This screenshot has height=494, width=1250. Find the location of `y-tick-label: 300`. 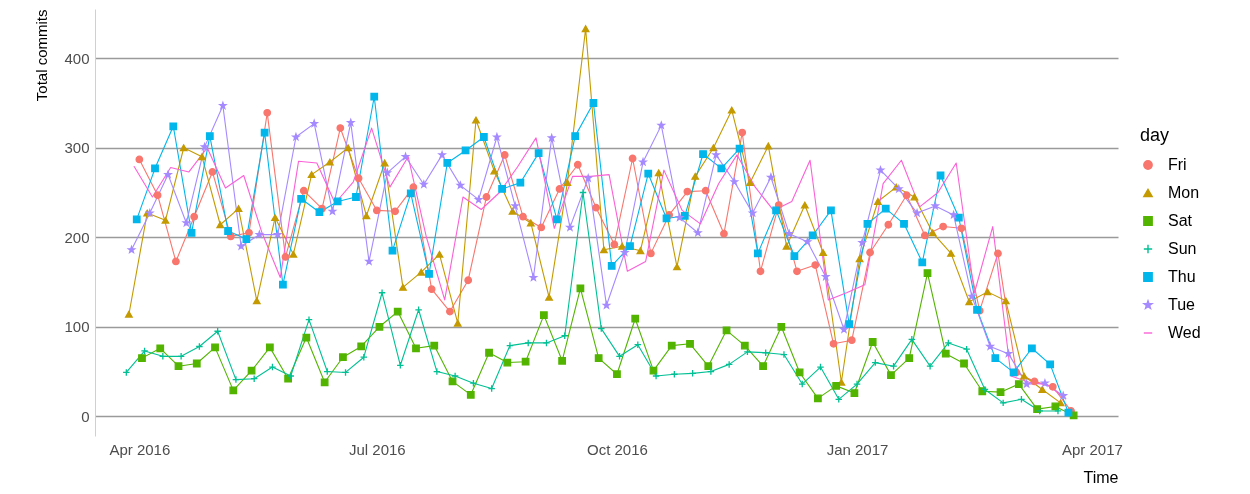

y-tick-label: 300 is located at coordinates (77, 148).